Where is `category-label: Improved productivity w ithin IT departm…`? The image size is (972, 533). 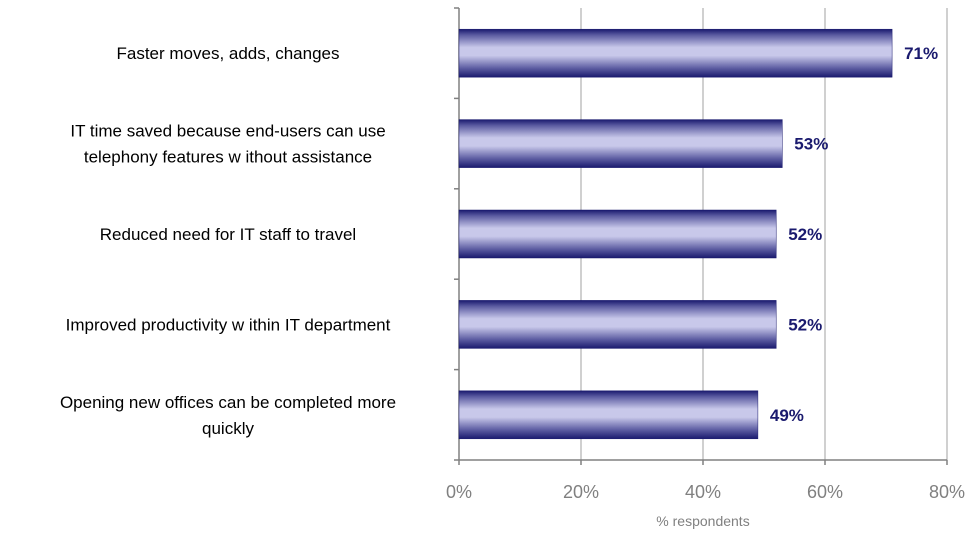 category-label: Improved productivity w ithin IT departm… is located at coordinates (228, 324).